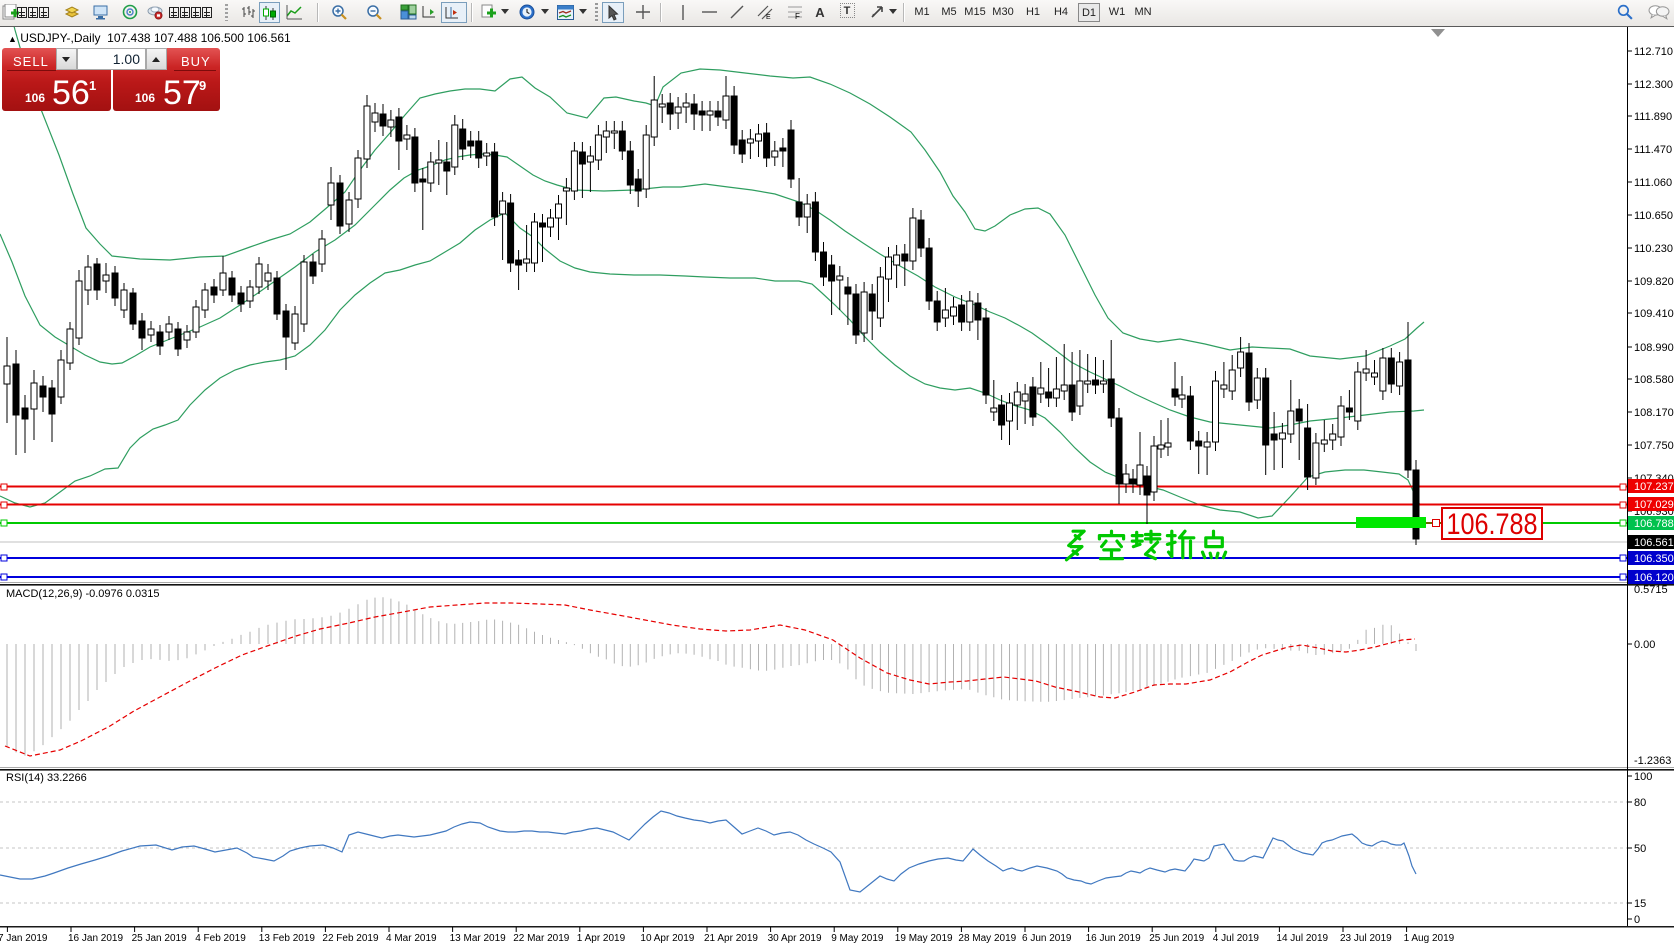  Describe the element at coordinates (924, 938) in the screenshot. I see `svg-text: 19 May 2019` at that location.